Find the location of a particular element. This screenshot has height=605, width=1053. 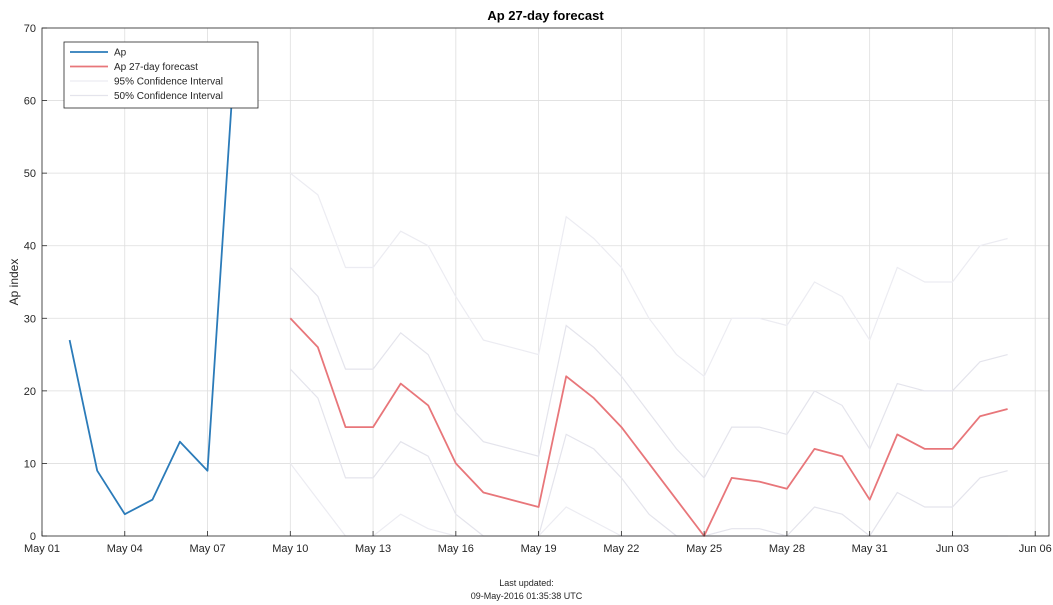

legend-label: 50% Confidence Interval is located at coordinates (168, 96).